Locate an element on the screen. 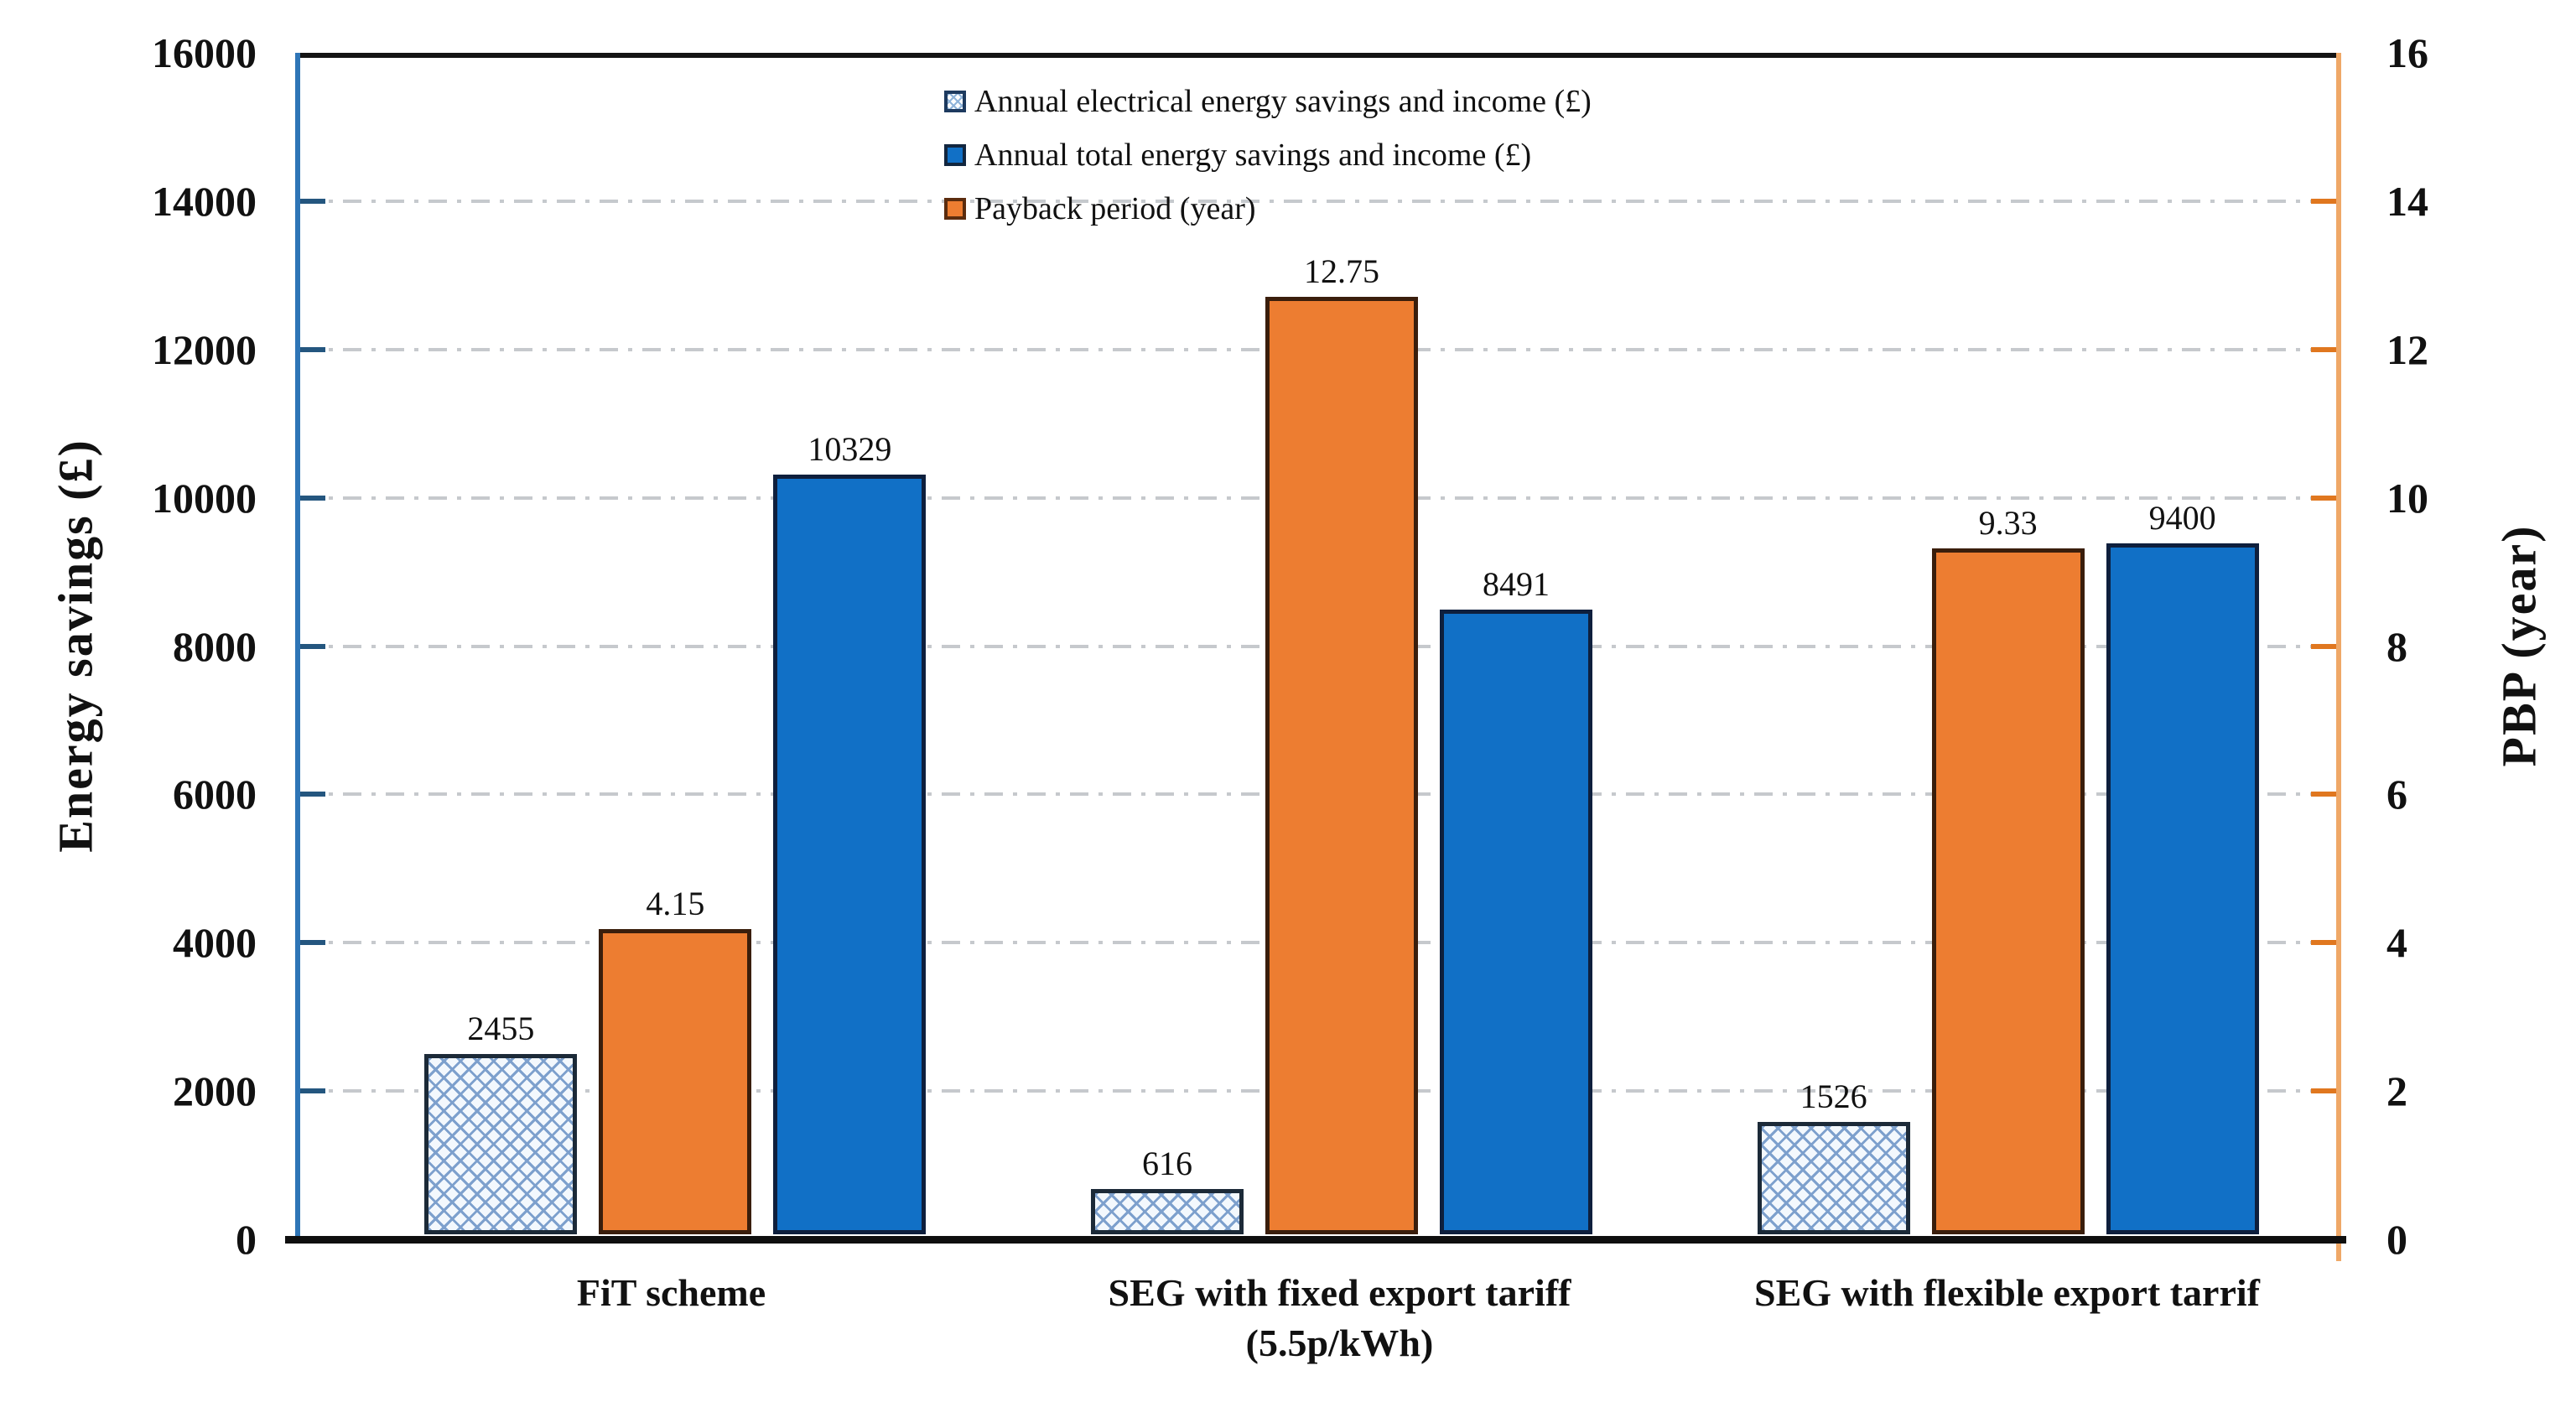  category-label: SEG with flexible export tarrif is located at coordinates (2006, 1292).